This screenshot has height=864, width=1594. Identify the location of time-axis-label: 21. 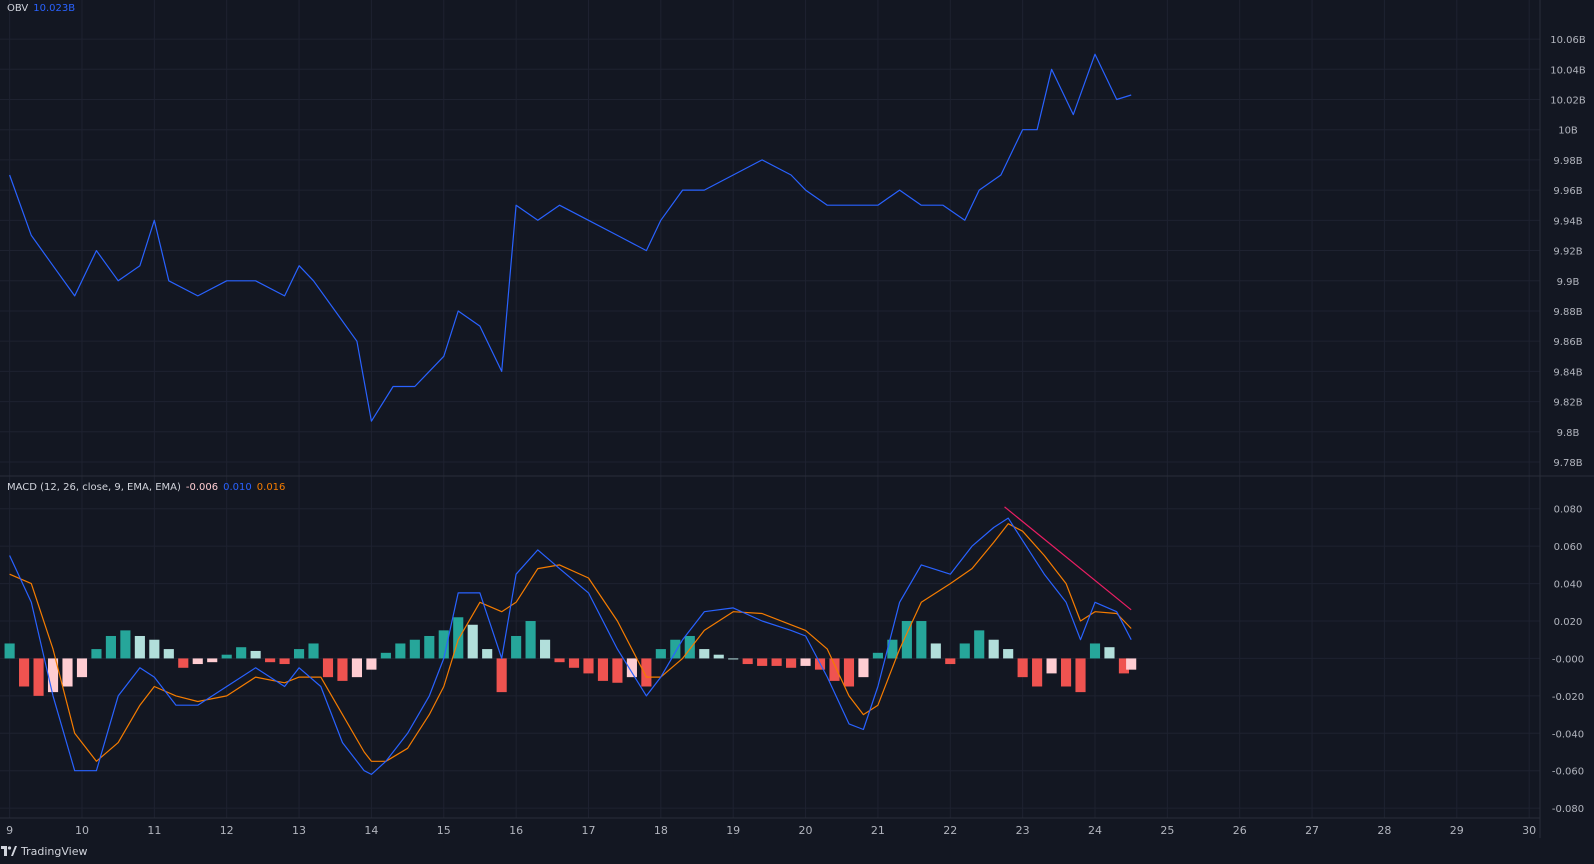
(878, 830).